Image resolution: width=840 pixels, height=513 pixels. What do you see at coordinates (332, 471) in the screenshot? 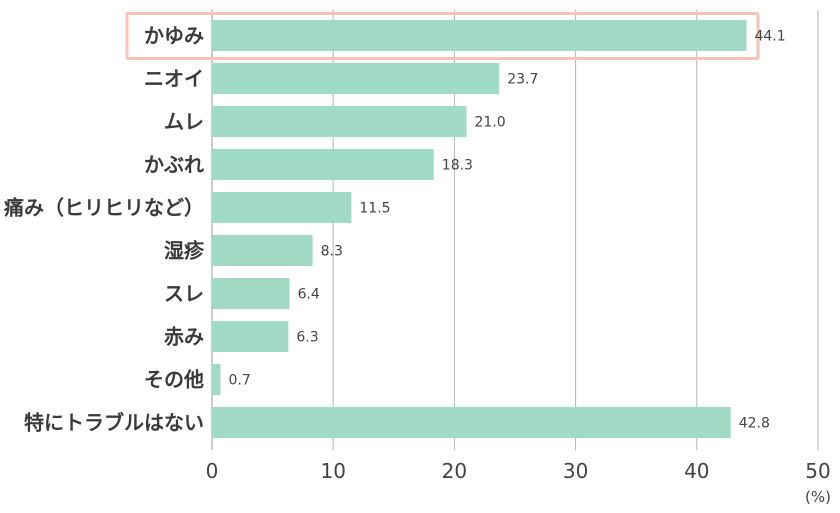
I see `x-tick-label: 10` at bounding box center [332, 471].